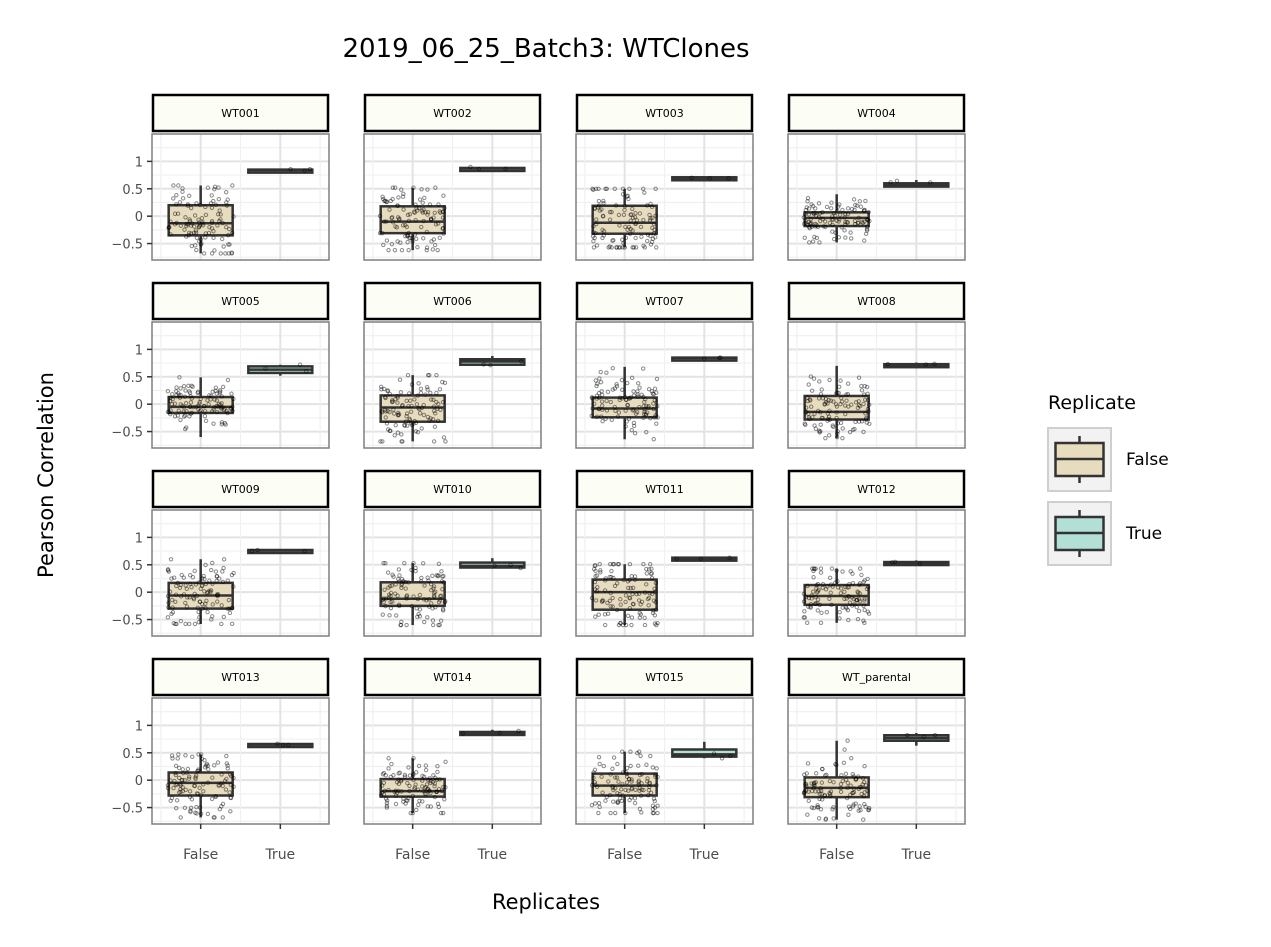  Describe the element at coordinates (139, 405) in the screenshot. I see `y-tick-label: 0` at that location.